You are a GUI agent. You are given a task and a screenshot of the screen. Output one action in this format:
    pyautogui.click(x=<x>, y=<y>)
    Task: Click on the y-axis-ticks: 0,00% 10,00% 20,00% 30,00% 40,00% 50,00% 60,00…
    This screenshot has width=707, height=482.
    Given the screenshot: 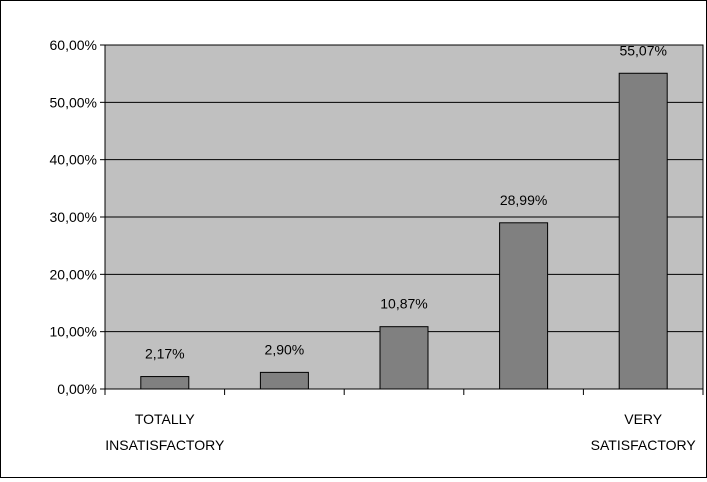 What is the action you would take?
    pyautogui.click(x=77, y=217)
    